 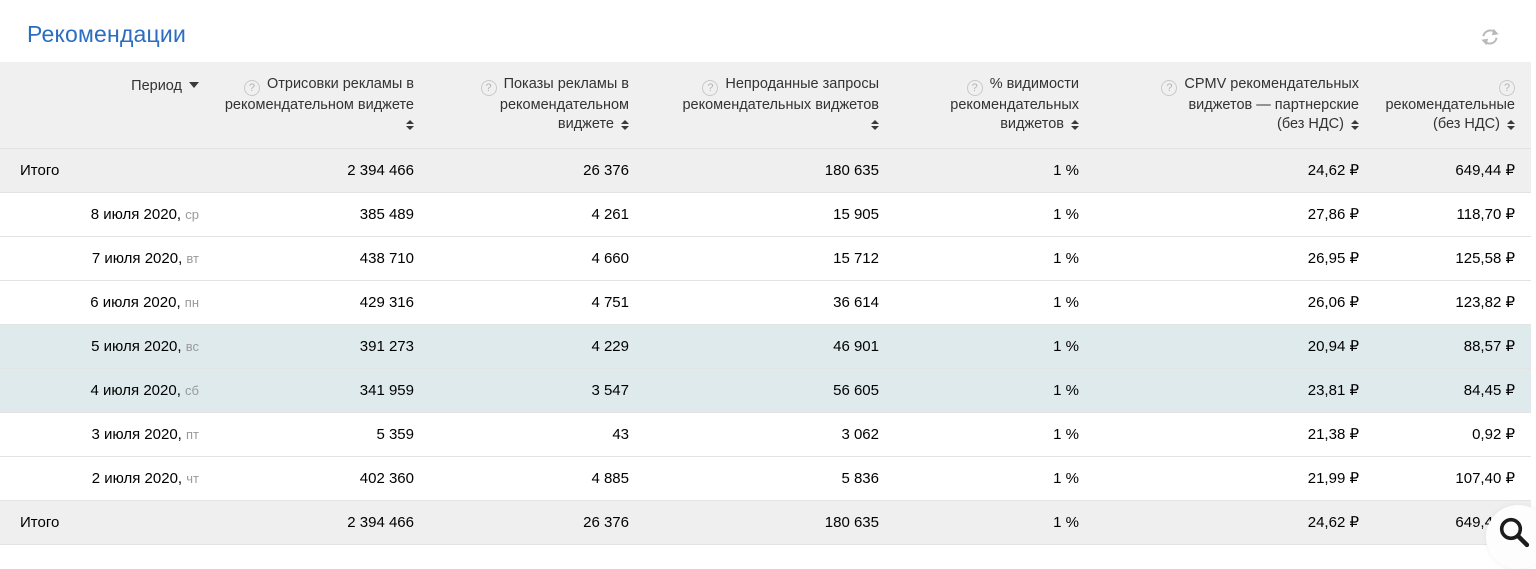 I want to click on header-line: Показы рекламы в, so click(x=566, y=84).